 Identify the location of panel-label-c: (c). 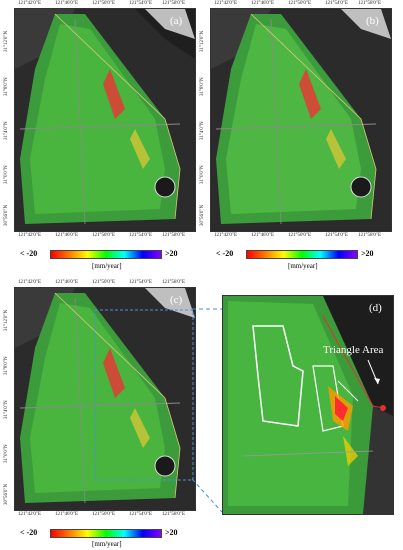
(176, 300).